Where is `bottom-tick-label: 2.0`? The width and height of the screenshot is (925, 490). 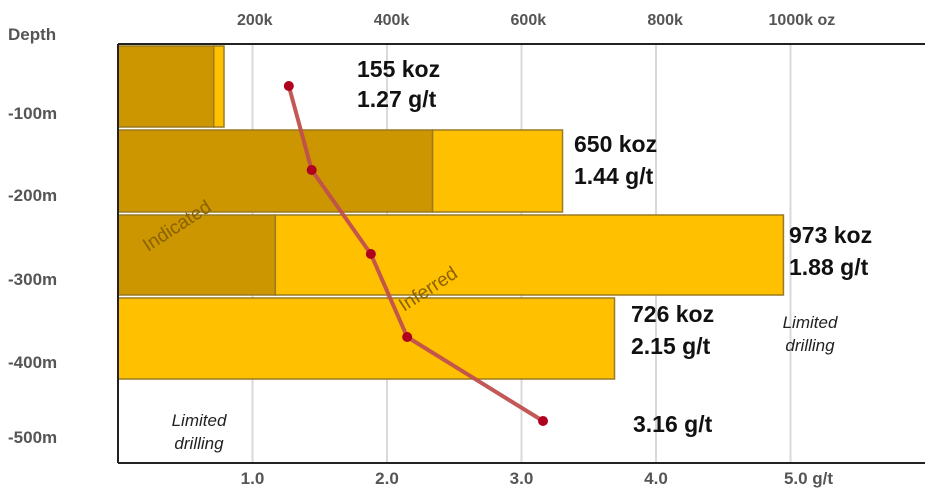 bottom-tick-label: 2.0 is located at coordinates (387, 478).